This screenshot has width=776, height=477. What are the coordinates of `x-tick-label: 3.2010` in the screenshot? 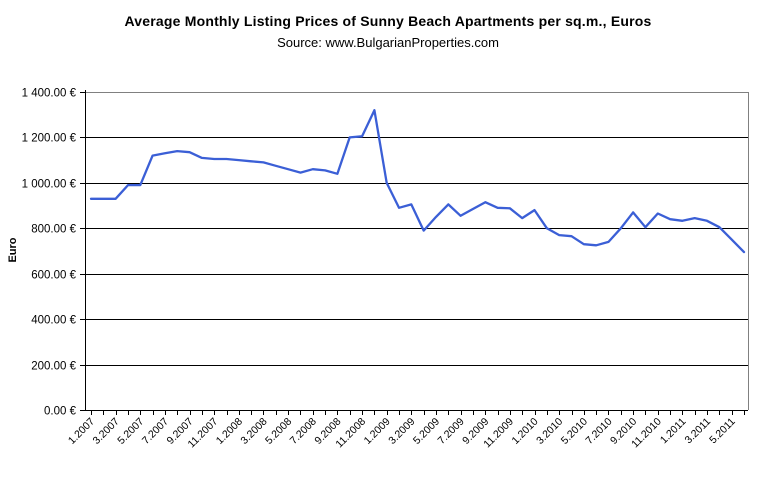 It's located at (549, 431).